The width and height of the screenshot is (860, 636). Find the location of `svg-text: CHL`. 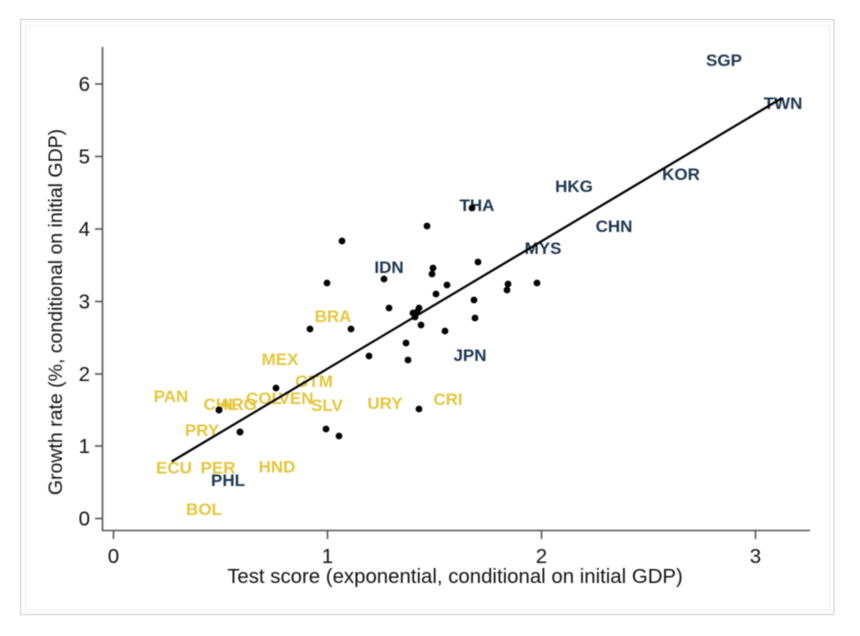

svg-text: CHL is located at coordinates (221, 404).